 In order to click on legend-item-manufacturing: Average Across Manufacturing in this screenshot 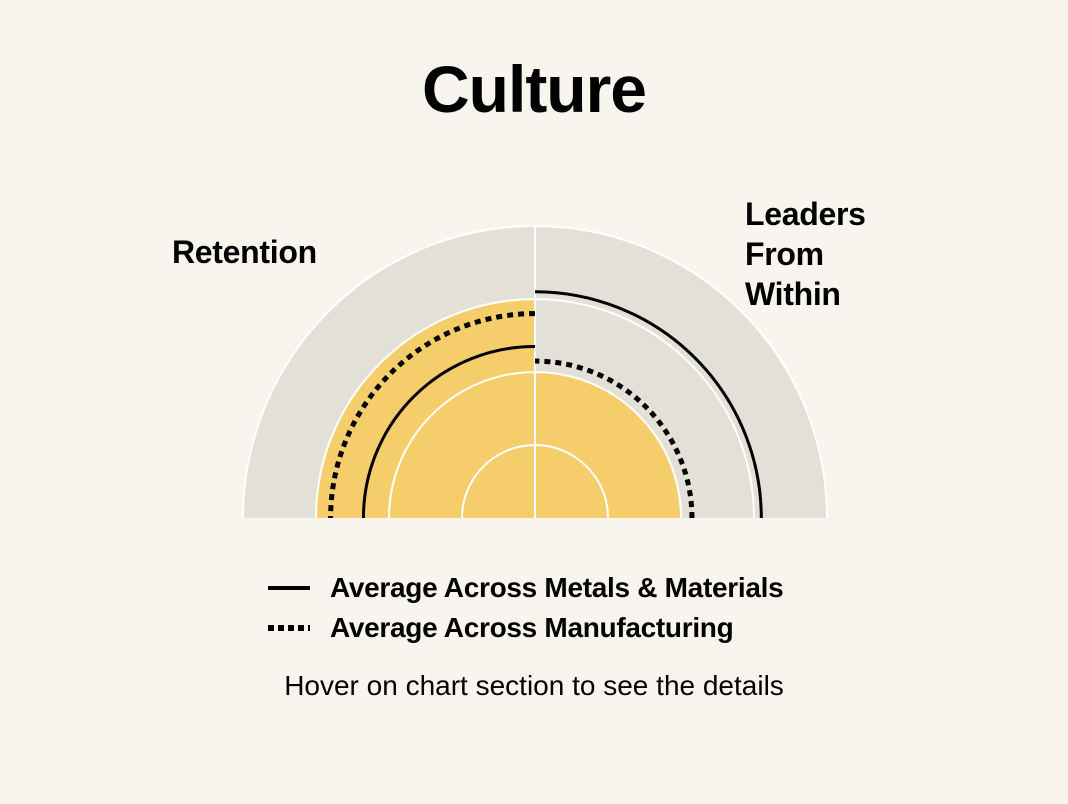, I will do `click(525, 628)`.